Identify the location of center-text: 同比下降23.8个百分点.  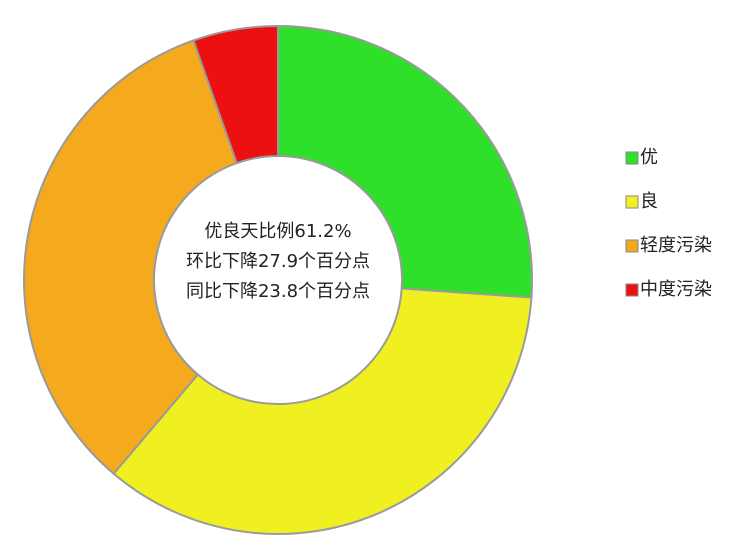
(278, 291).